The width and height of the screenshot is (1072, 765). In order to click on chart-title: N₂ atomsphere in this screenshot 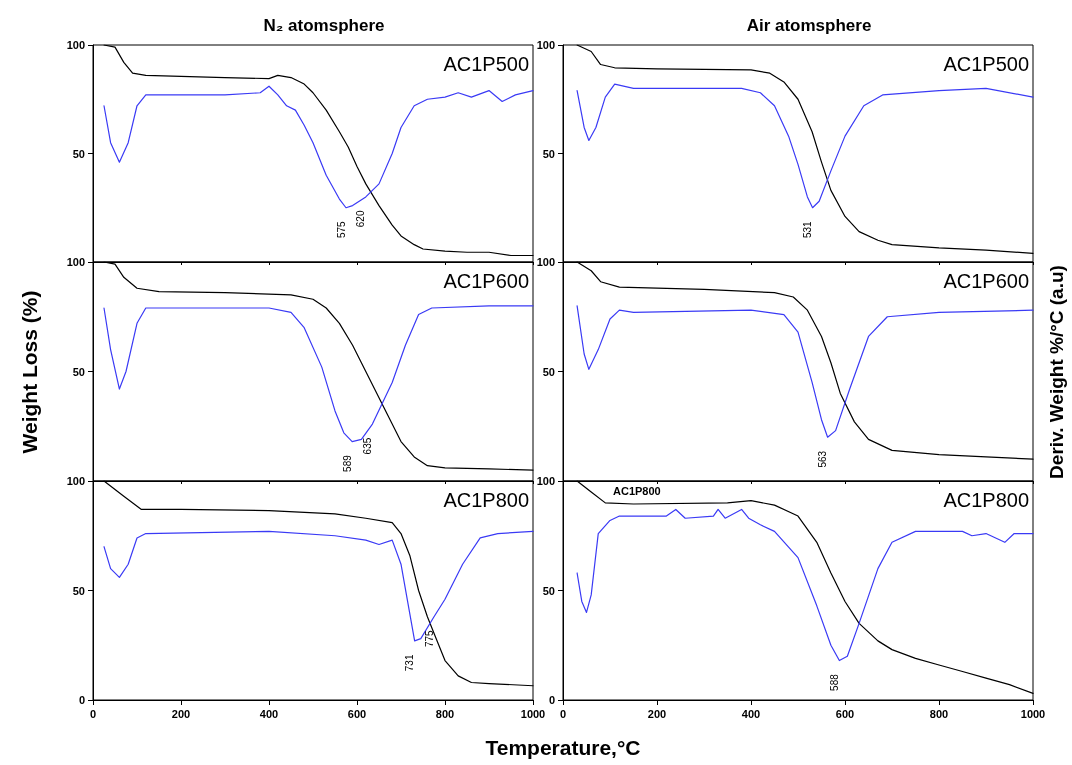, I will do `click(324, 25)`.